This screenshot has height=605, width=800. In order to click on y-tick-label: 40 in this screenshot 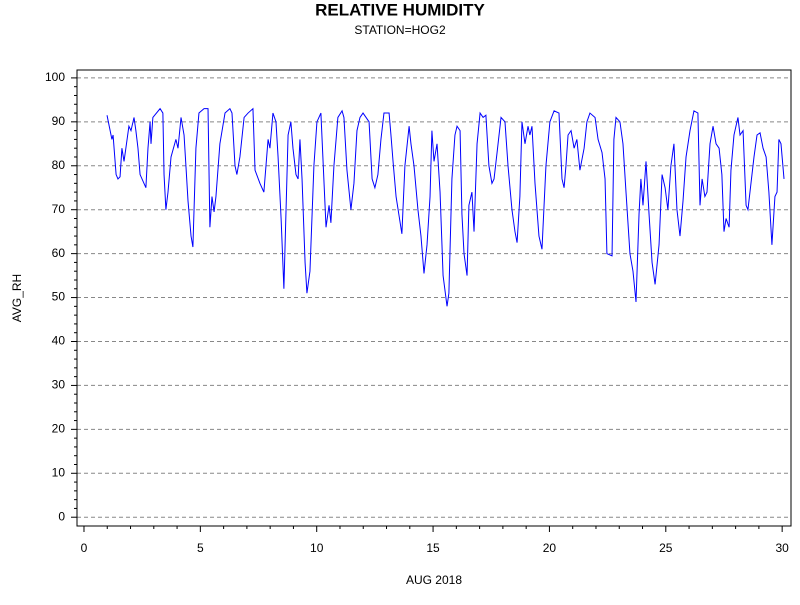, I will do `click(59, 341)`.